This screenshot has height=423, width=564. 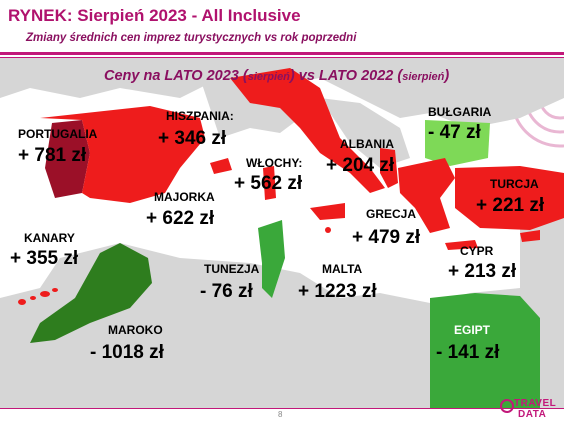 What do you see at coordinates (510, 205) in the screenshot?
I see `turkey-value: + 221 zł` at bounding box center [510, 205].